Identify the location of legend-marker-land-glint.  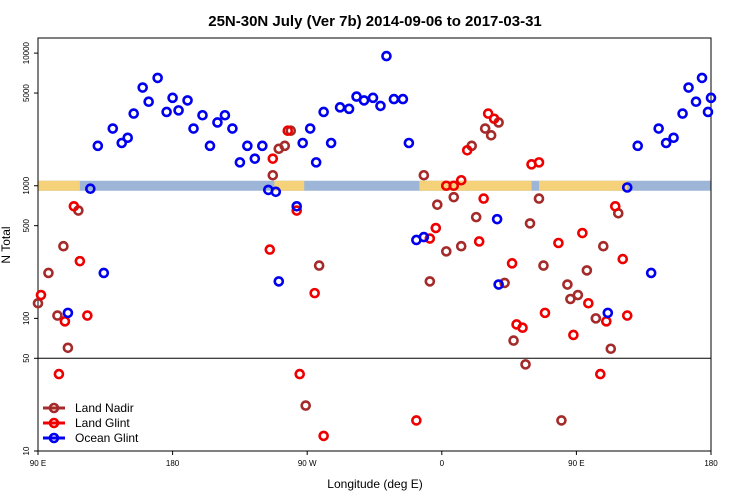
(54, 423).